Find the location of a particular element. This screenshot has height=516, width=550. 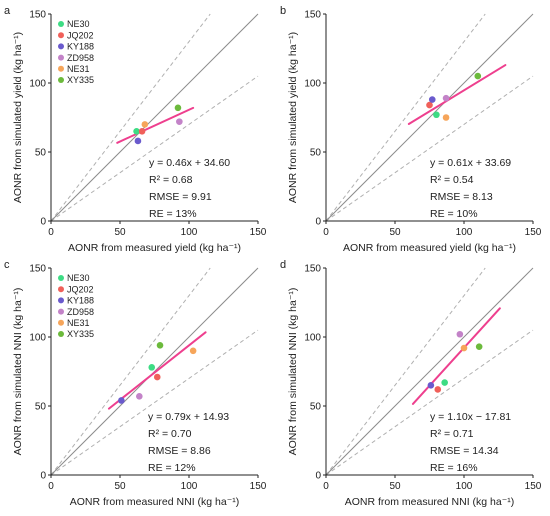

legend-label: JQ202 is located at coordinates (80, 35).